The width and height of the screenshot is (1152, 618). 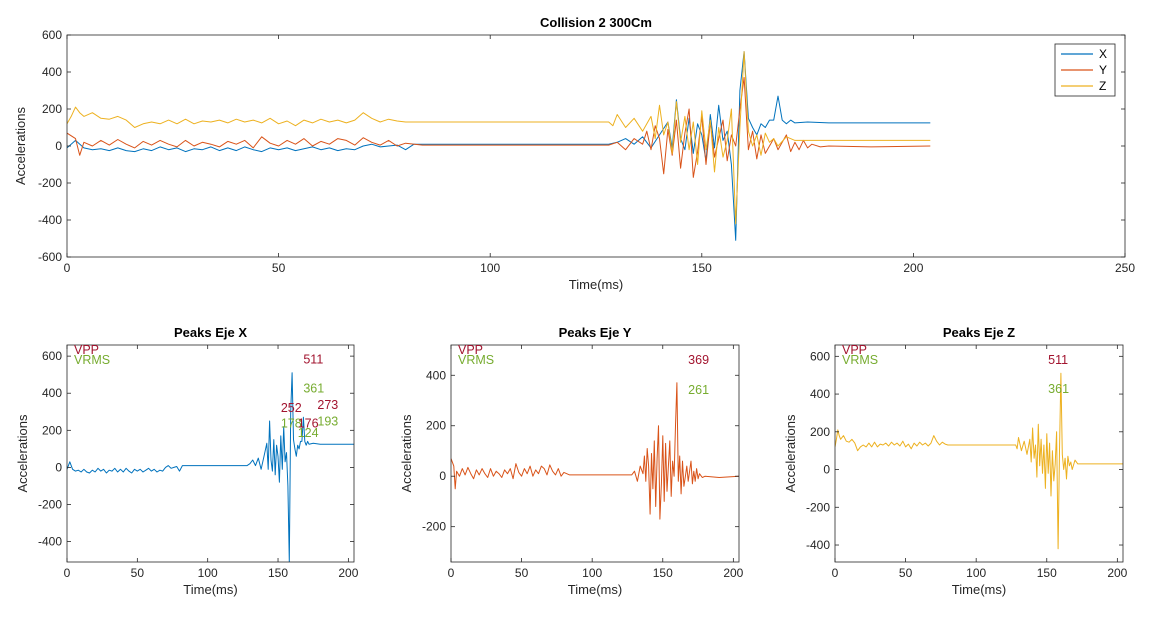 What do you see at coordinates (1102, 86) in the screenshot?
I see `legend-label-Z: Z` at bounding box center [1102, 86].